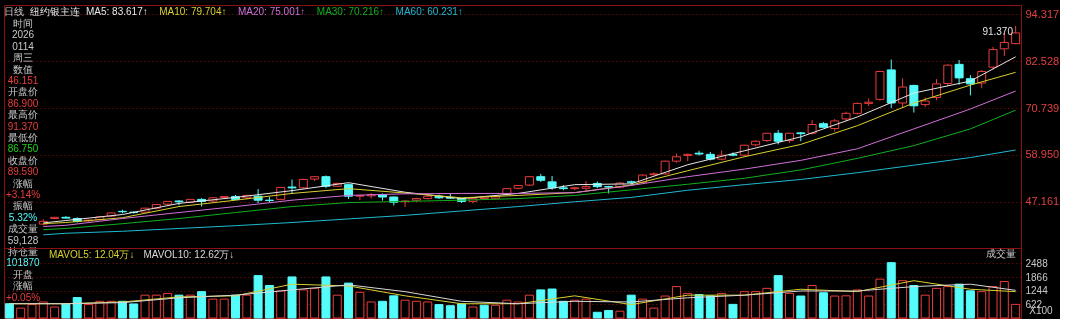  I want to click on text: MA5: 83.617↑, so click(117, 11).